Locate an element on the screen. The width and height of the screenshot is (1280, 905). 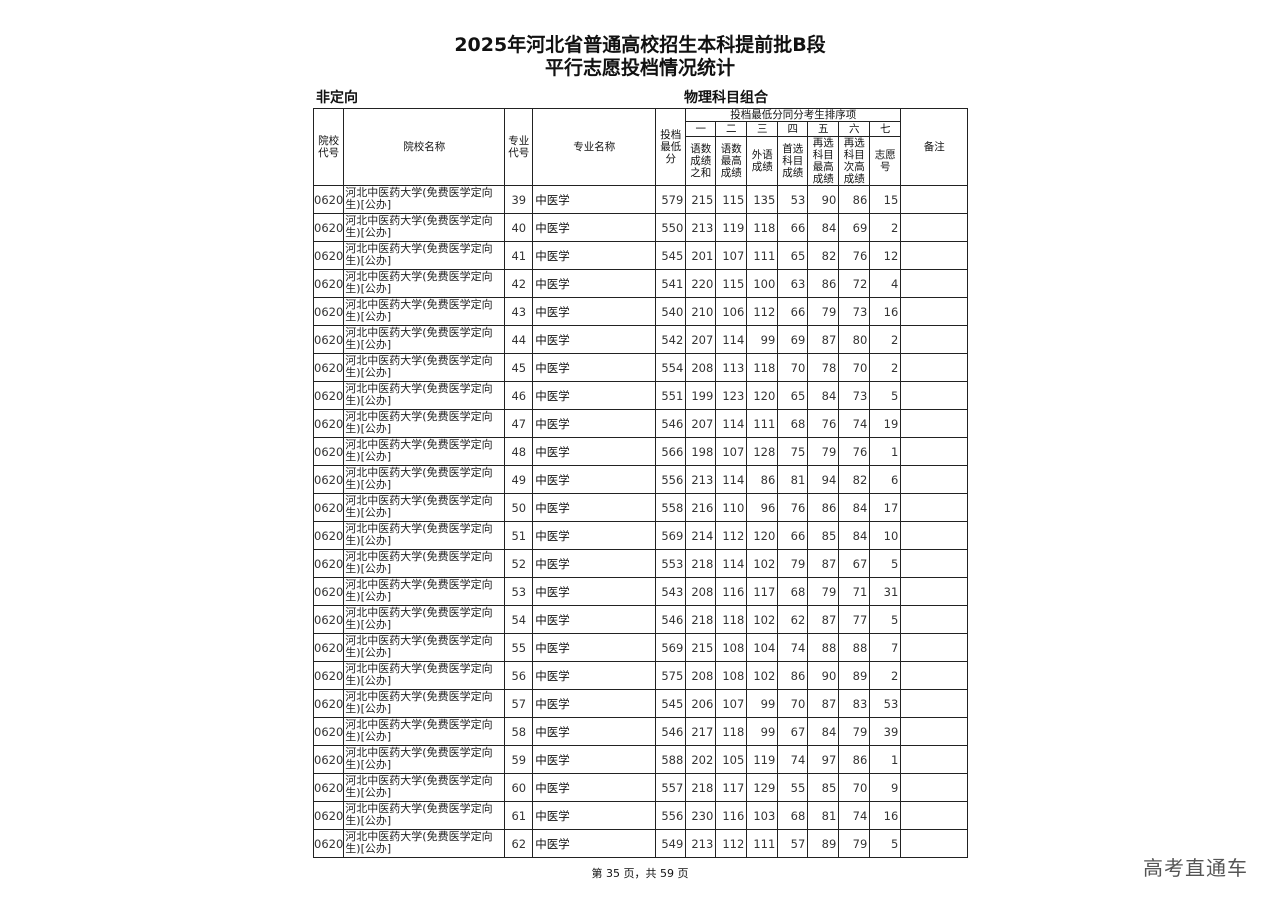
header-tiebreak-item: 外语成绩 is located at coordinates (762, 161).